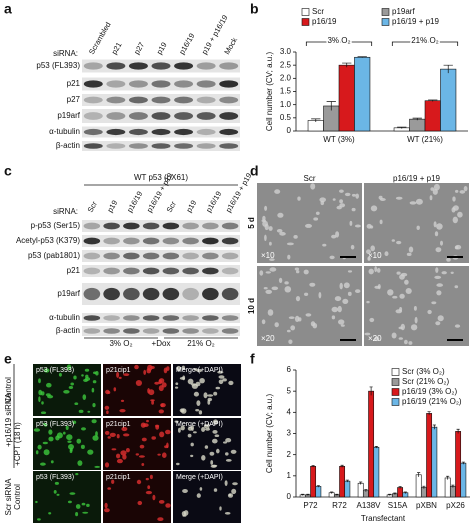 The image size is (474, 526). I want to click on magnification: ×10, so click(268, 255).